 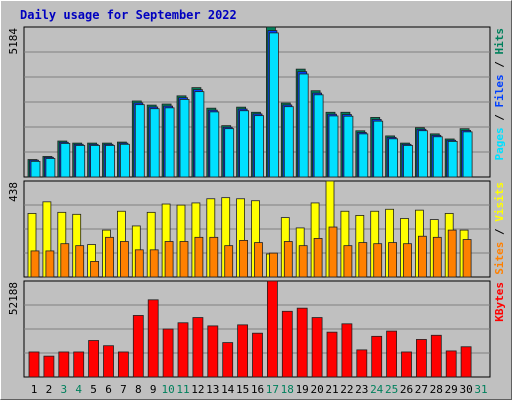 What do you see at coordinates (138, 389) in the screenshot?
I see `x-tick-label: 8` at bounding box center [138, 389].